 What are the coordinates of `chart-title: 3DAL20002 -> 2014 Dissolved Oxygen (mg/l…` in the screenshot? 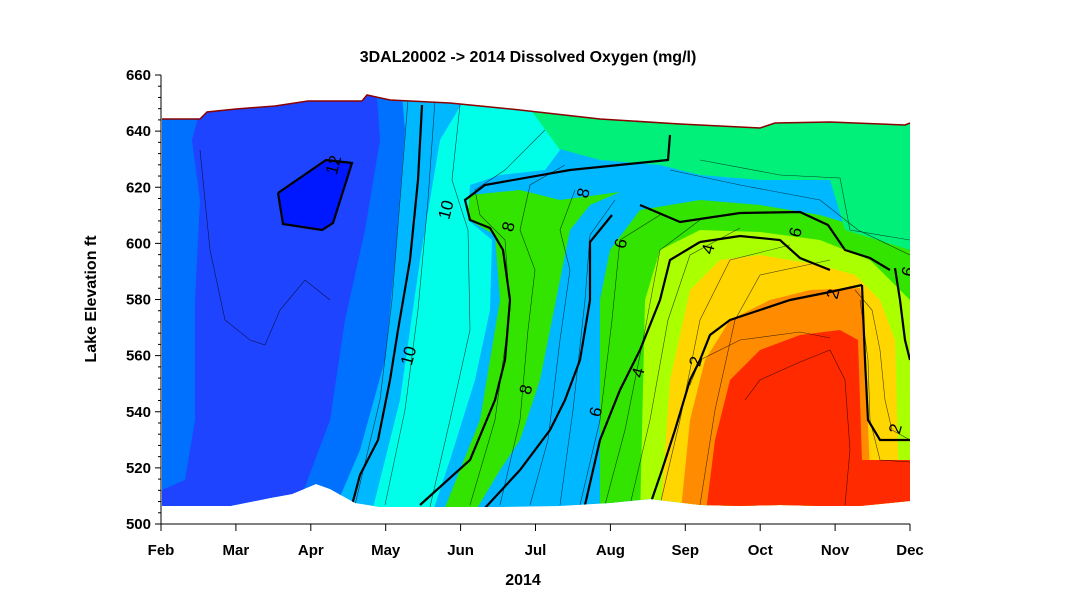 It's located at (528, 57).